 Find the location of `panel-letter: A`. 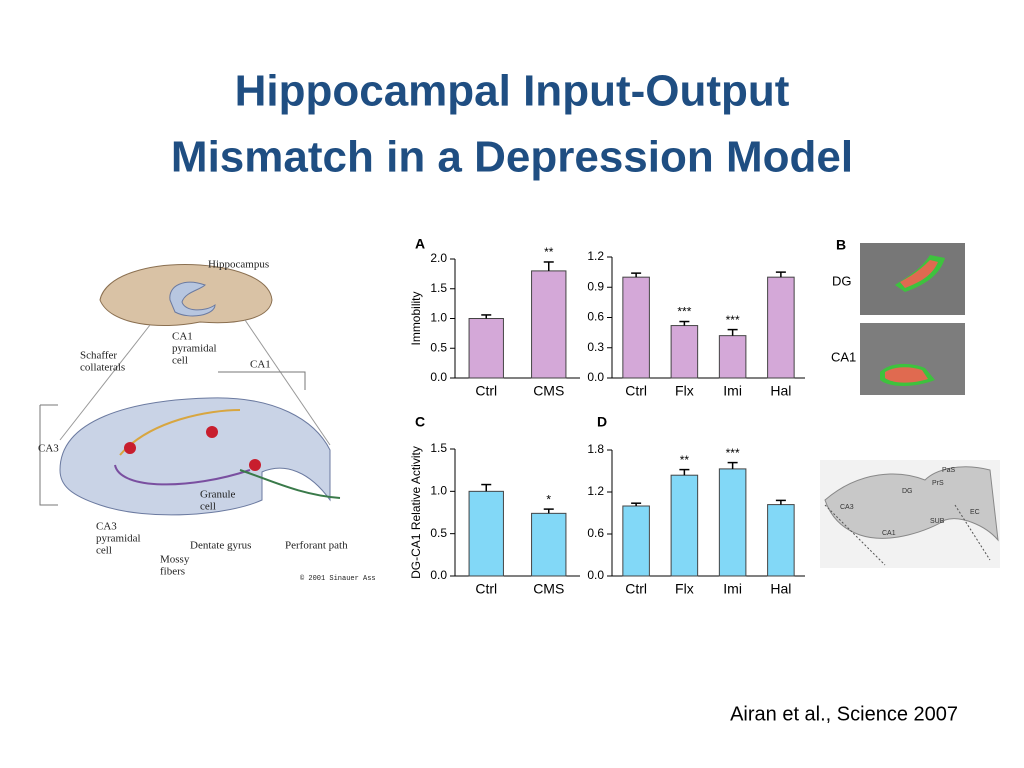

panel-letter: A is located at coordinates (420, 244).